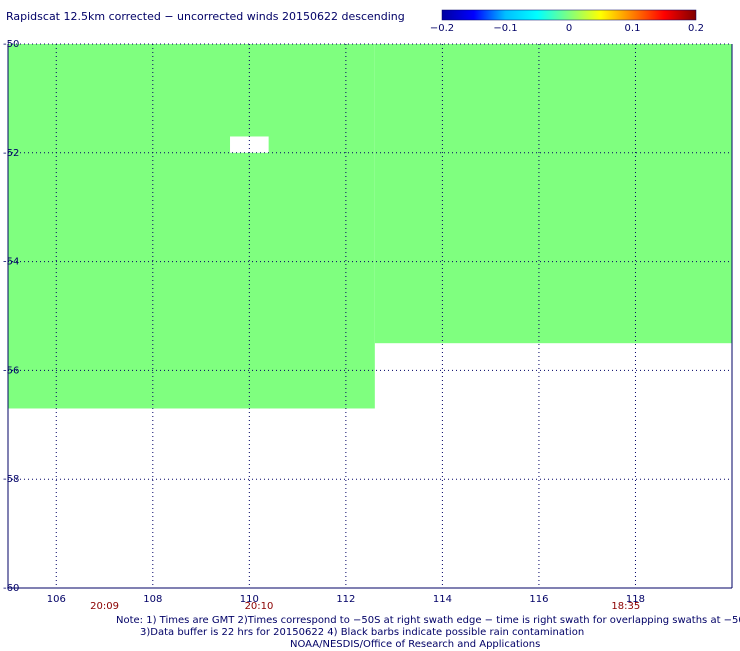  I want to click on y-tick-label: -50, so click(11, 44).